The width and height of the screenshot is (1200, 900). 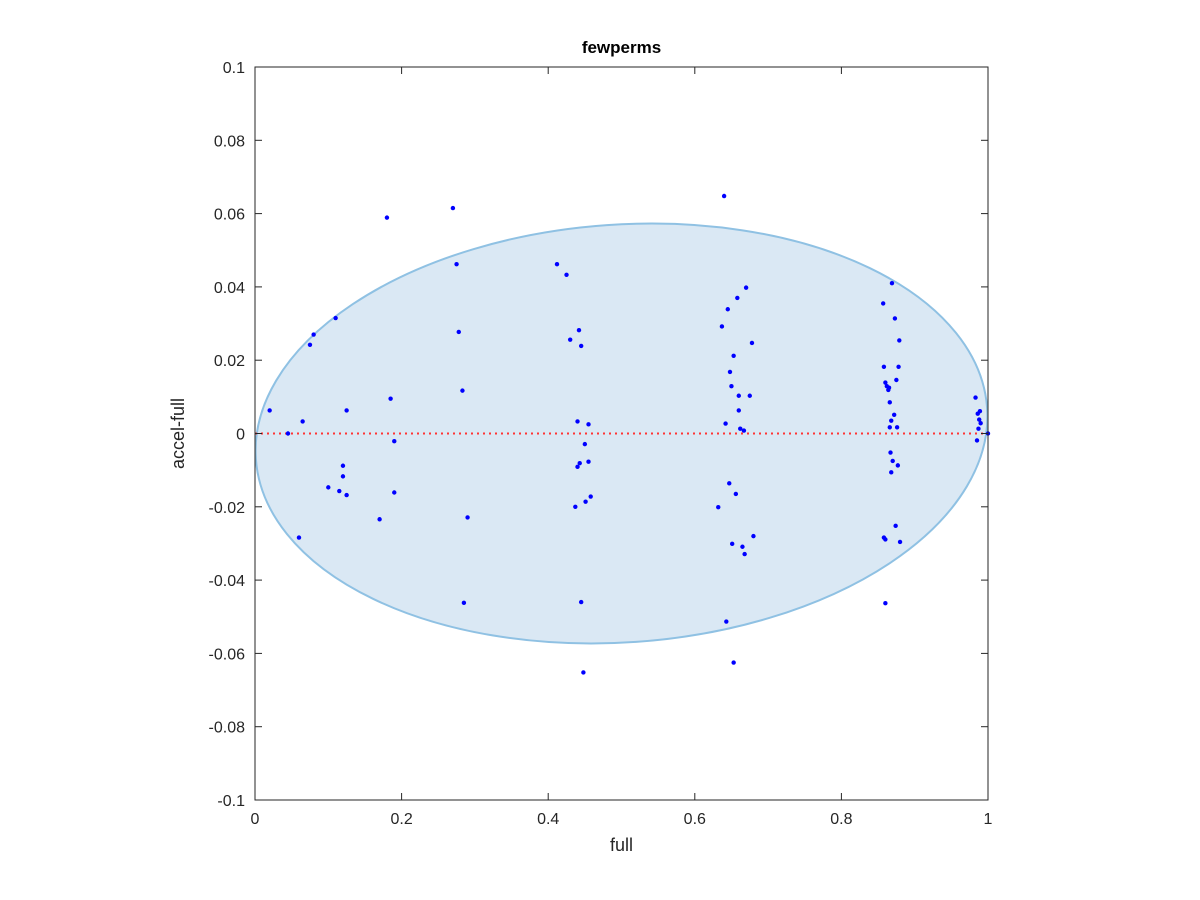 I want to click on y-axis-label: accel-full, so click(x=178, y=433).